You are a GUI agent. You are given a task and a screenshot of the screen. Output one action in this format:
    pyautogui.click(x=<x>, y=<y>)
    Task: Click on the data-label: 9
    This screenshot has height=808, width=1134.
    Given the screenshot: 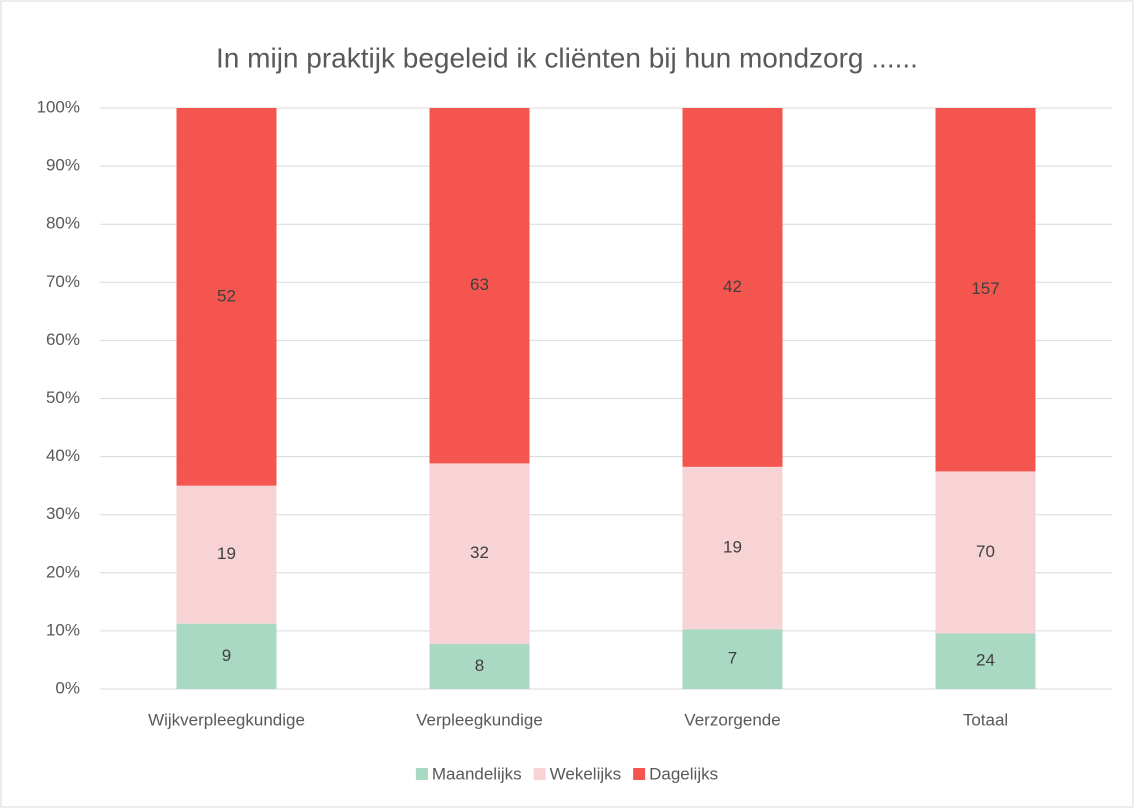 What is the action you would take?
    pyautogui.click(x=226, y=655)
    